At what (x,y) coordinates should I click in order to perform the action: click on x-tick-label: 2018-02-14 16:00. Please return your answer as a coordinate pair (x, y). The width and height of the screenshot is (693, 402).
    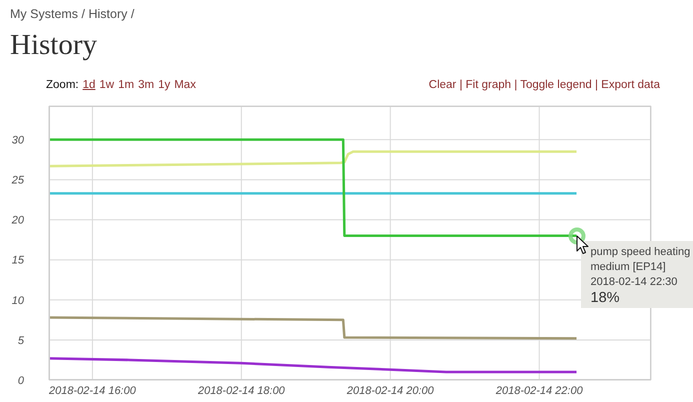
    Looking at the image, I should click on (92, 390).